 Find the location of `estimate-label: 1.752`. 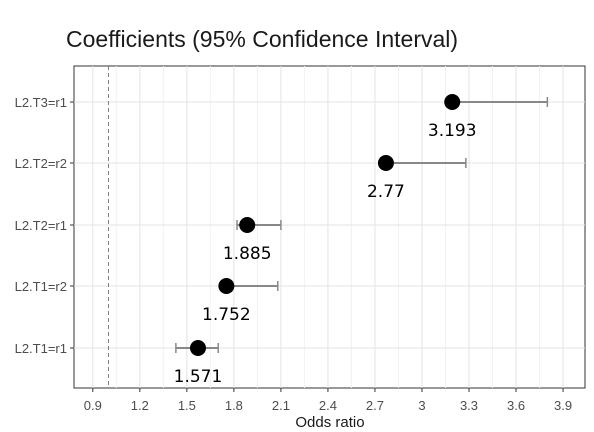

estimate-label: 1.752 is located at coordinates (226, 315).